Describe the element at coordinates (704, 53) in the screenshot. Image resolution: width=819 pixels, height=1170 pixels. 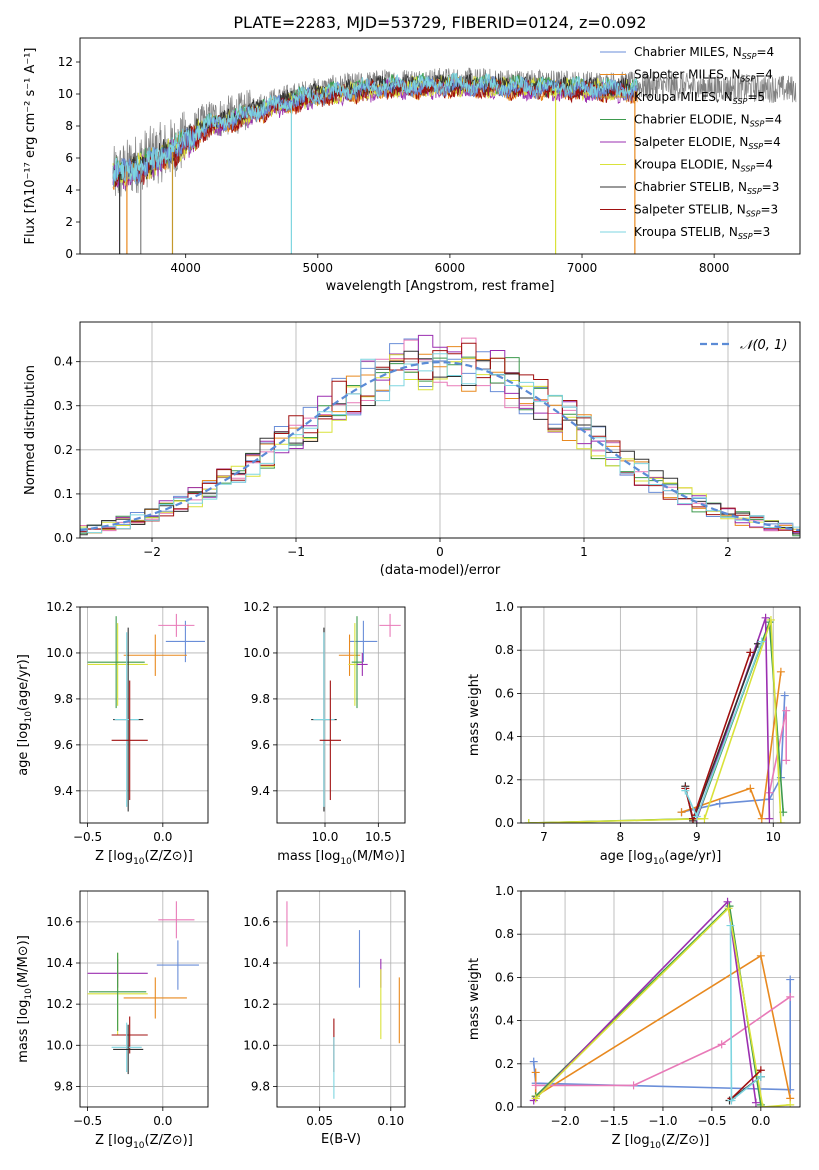
I see `legend-entry: Chabrier MILES, NSSP=4` at that location.